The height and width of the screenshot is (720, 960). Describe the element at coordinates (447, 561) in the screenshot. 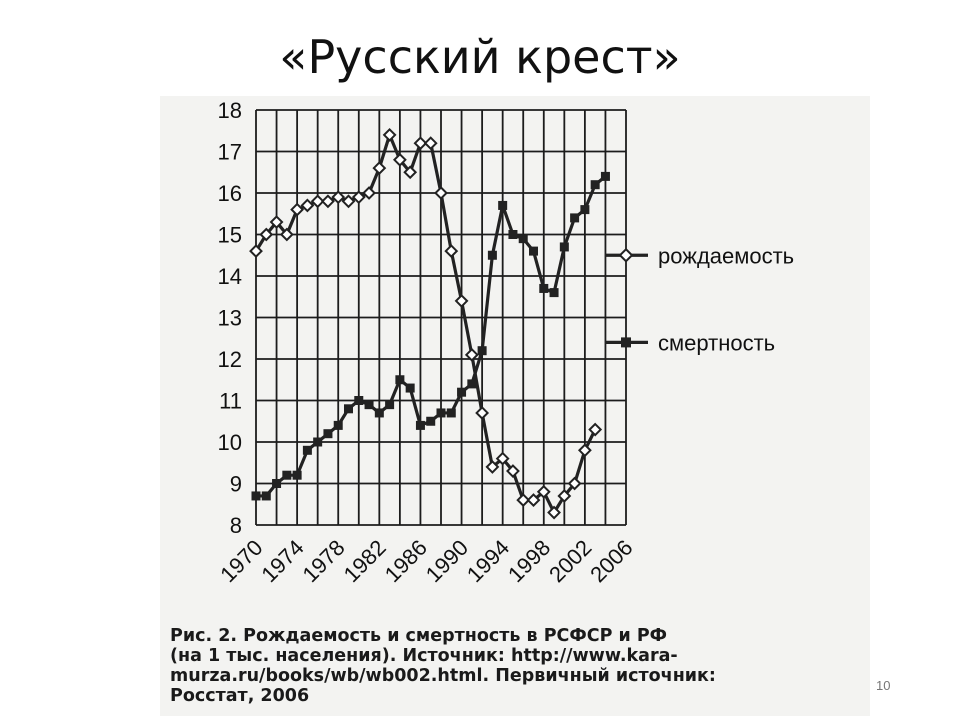

I see `x-tick-label: 1990` at that location.